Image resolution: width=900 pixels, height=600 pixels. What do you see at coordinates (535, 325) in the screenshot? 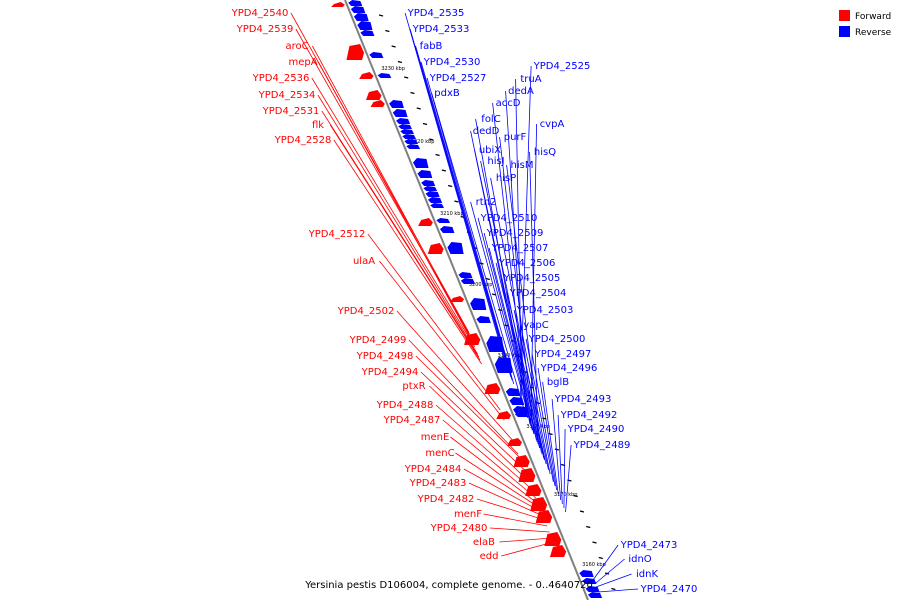
I see `reverse-gene-label: yapC` at bounding box center [535, 325].